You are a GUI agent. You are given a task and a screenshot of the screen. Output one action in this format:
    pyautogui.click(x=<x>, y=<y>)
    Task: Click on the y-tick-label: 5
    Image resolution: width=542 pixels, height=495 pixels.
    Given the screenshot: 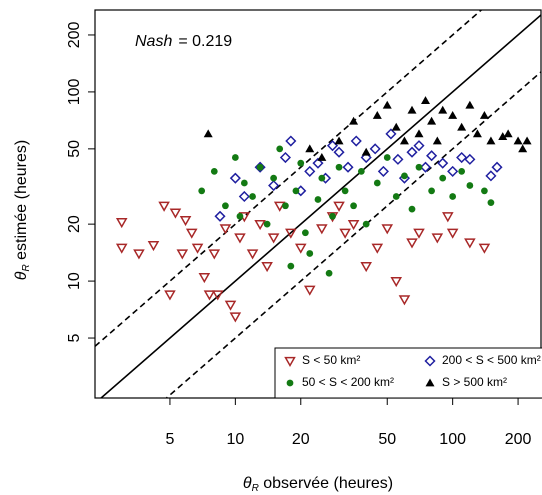 What is the action you would take?
    pyautogui.click(x=74, y=337)
    